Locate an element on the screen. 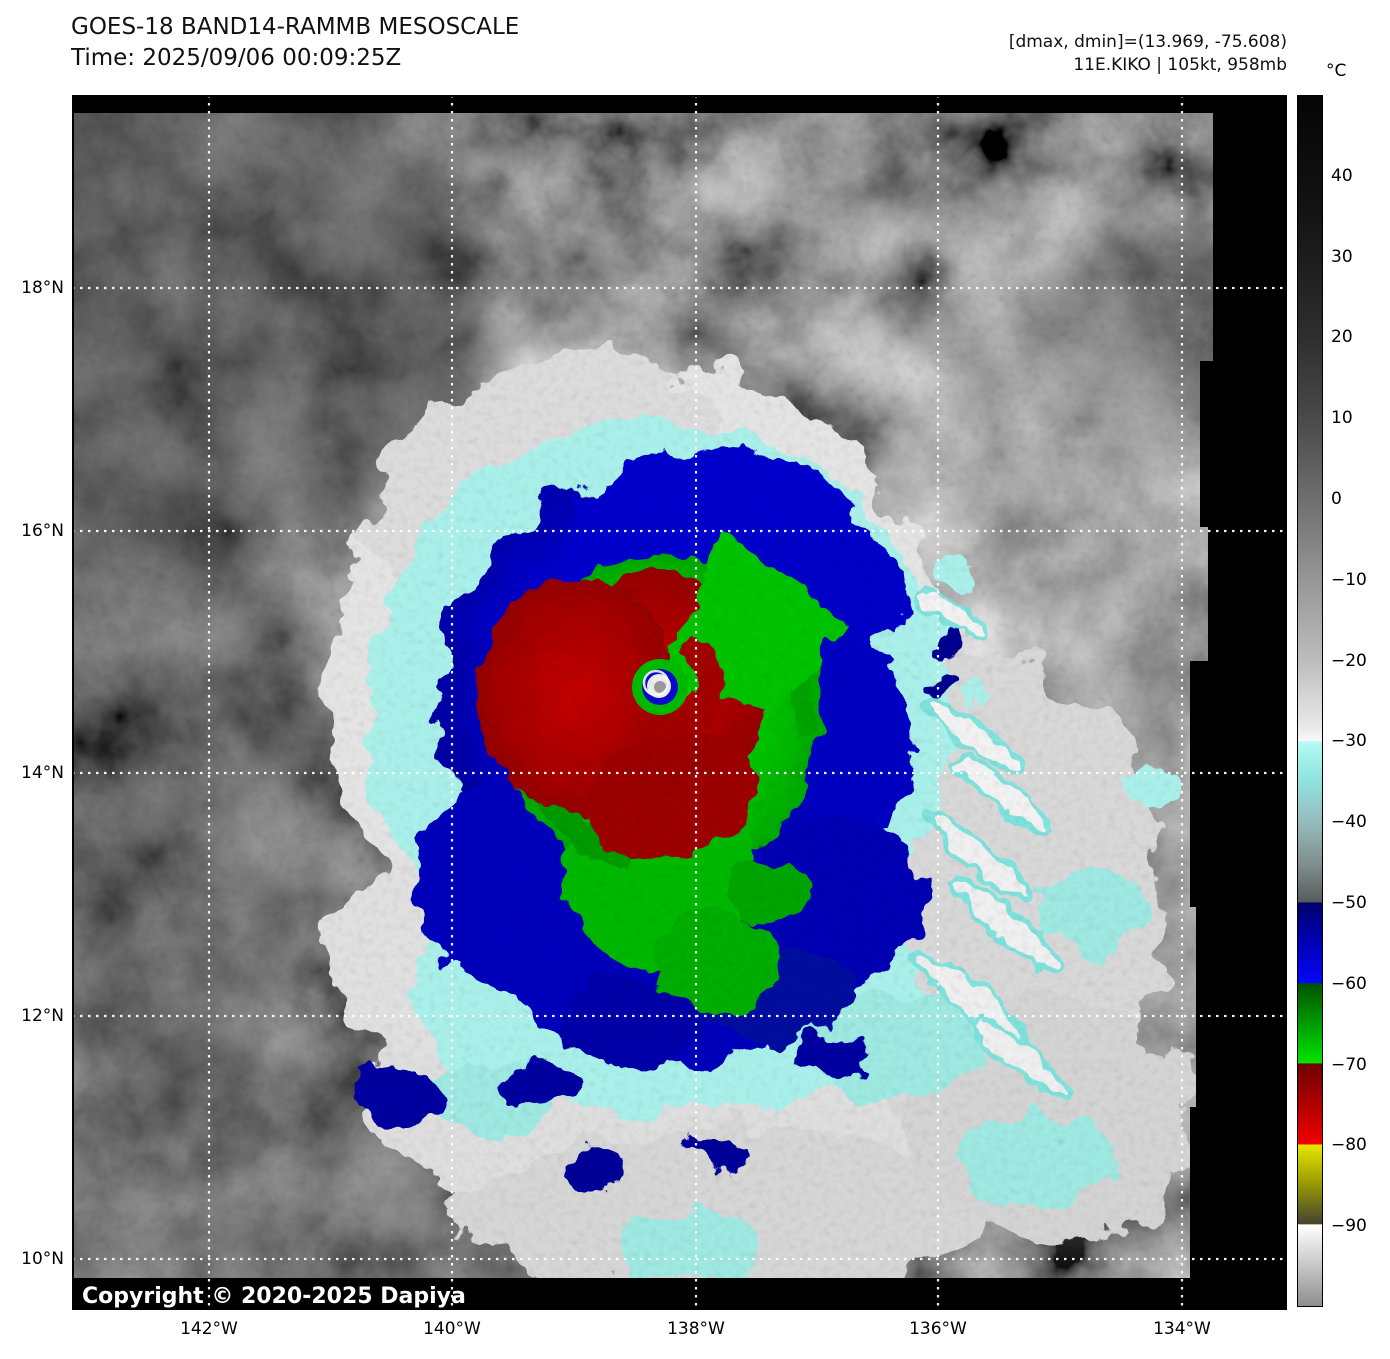 Image resolution: width=1390 pixels, height=1359 pixels. colorbar-tick-label: −70 is located at coordinates (1349, 1064).